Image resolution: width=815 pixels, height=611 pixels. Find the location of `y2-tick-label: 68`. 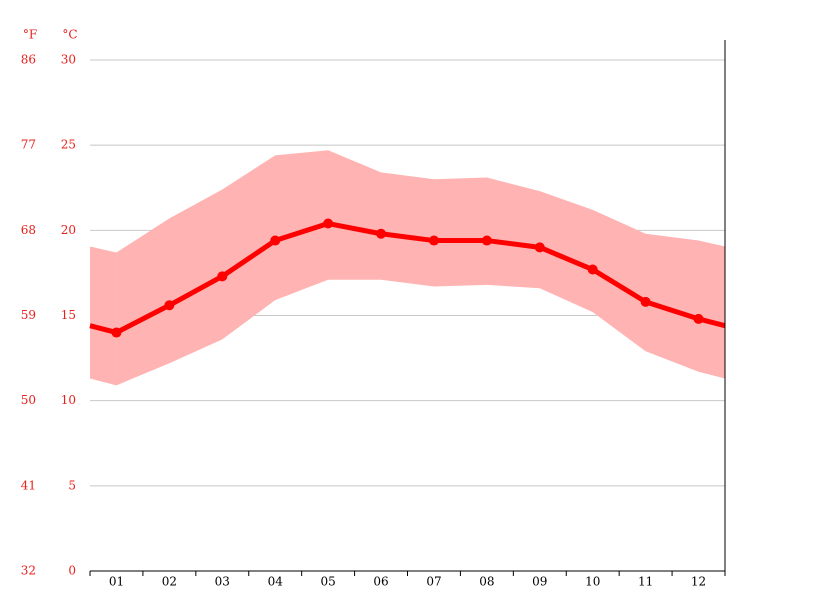

y2-tick-label: 68 is located at coordinates (28, 230).